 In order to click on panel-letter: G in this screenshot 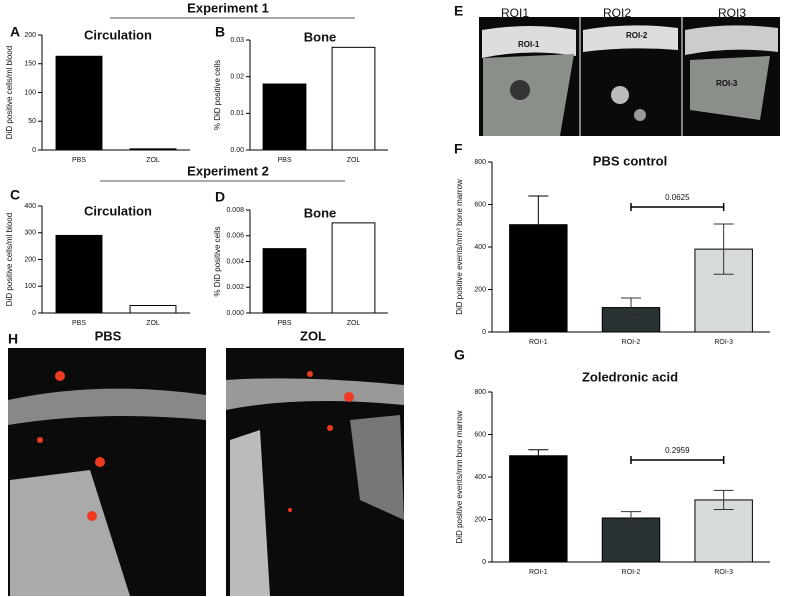, I will do `click(459, 355)`.